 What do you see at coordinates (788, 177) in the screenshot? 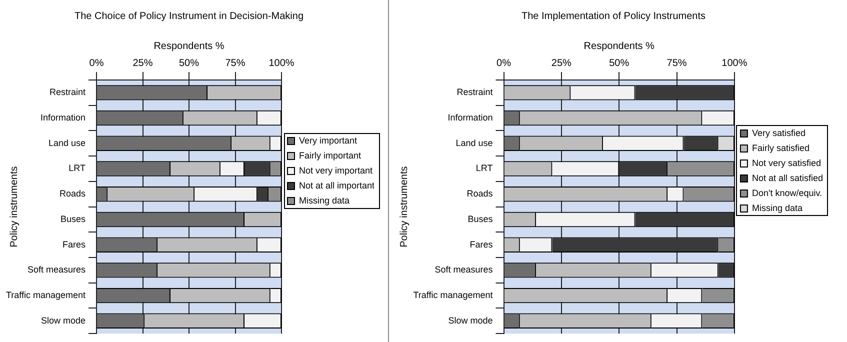
I see `legend-label: Not at all satisfied` at bounding box center [788, 177].